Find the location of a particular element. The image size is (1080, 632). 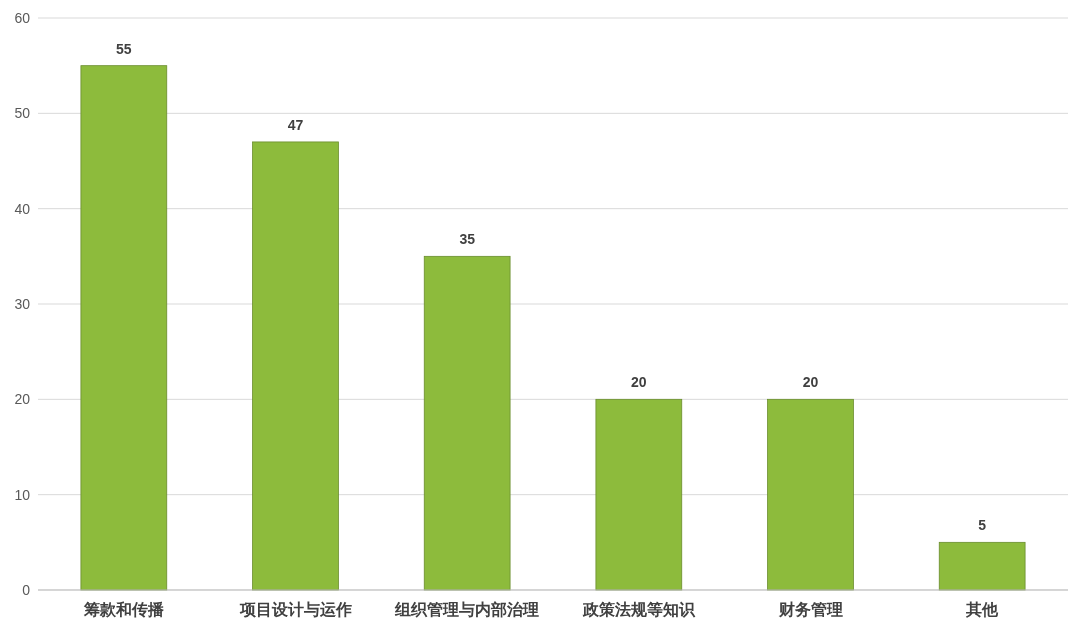

y-tick-label: 40 is located at coordinates (22, 208).